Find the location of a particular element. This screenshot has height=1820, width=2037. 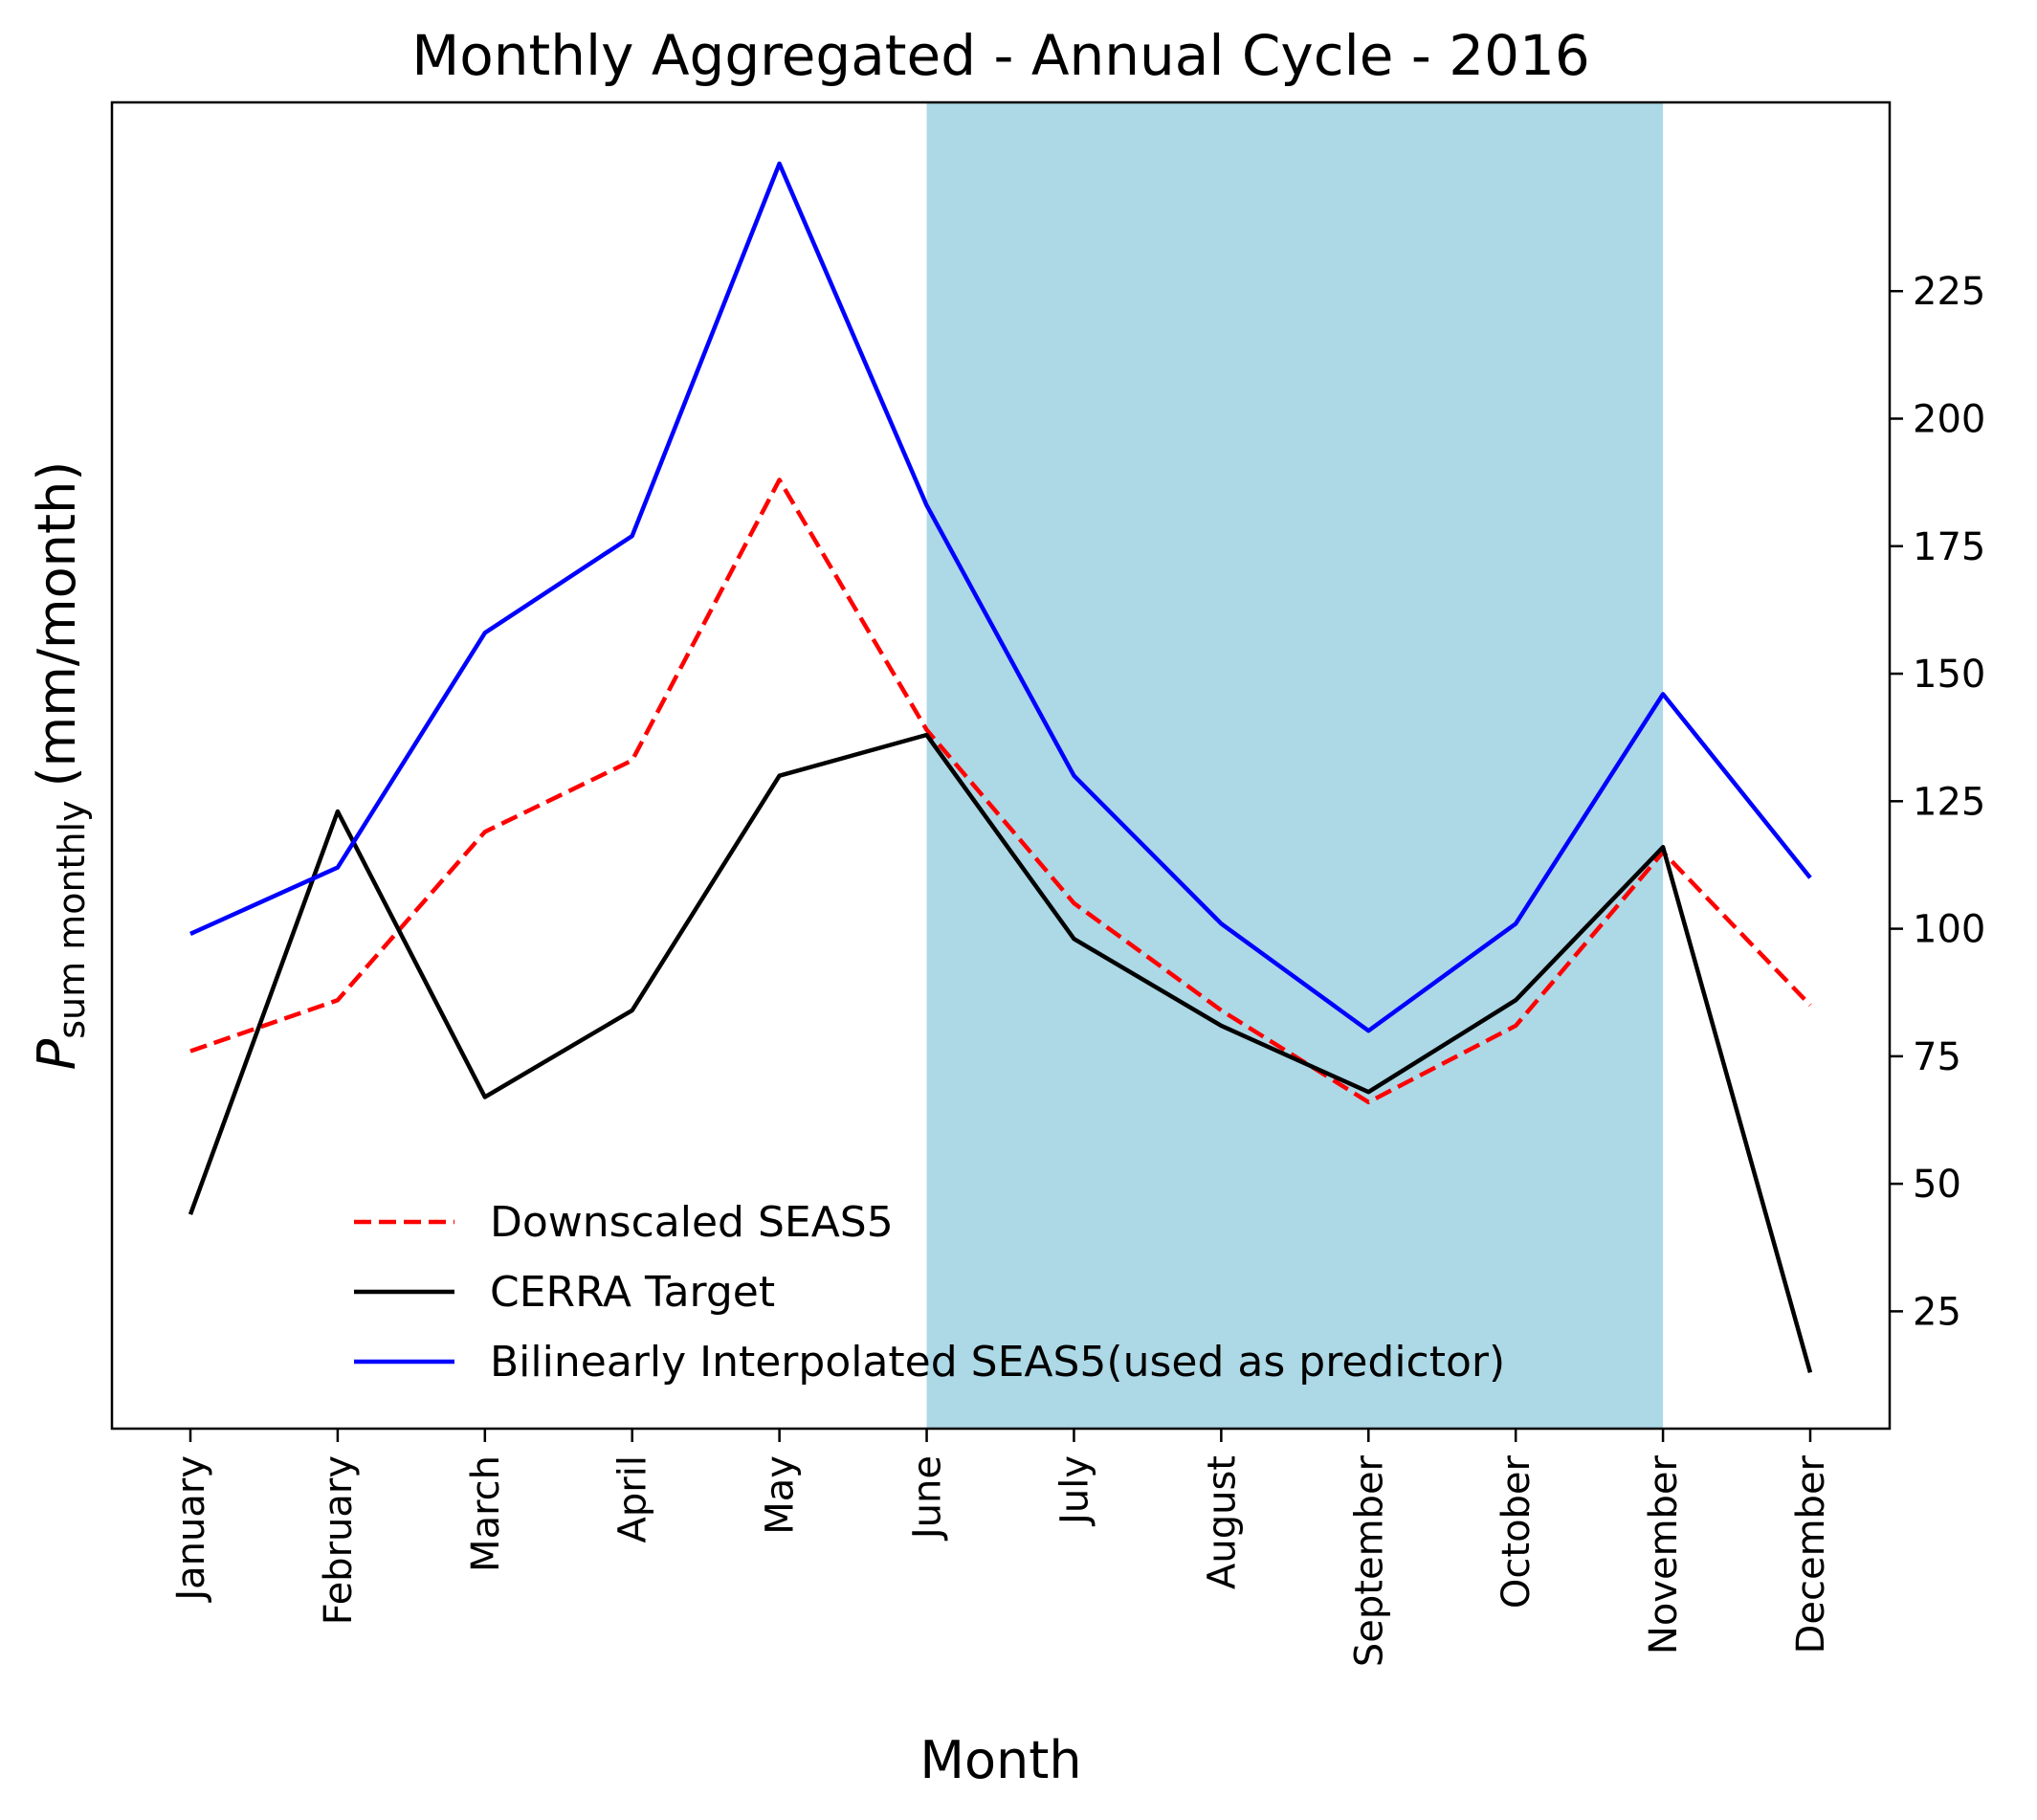

y-axis-label: Psum monthly (mm/month) is located at coordinates (60, 766).